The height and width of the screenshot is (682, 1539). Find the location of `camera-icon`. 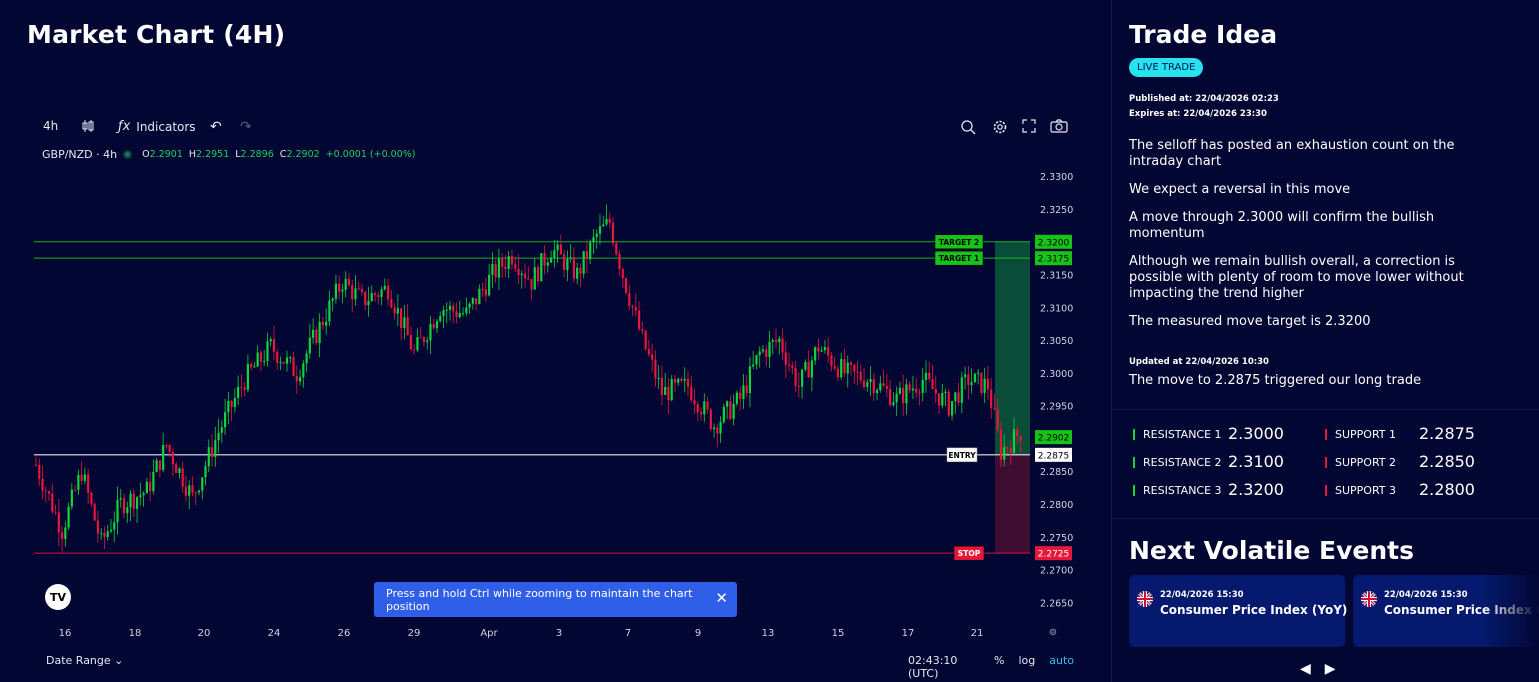

camera-icon is located at coordinates (1059, 126).